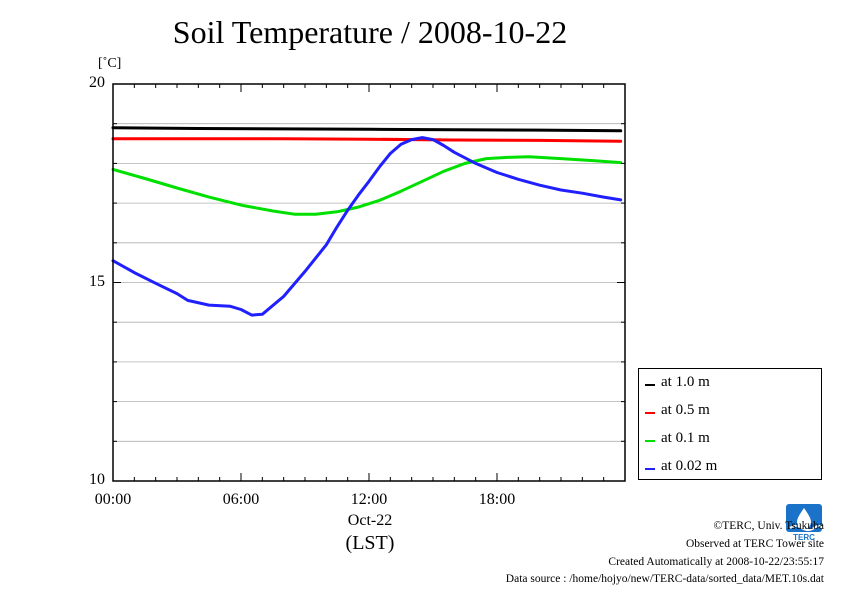 The image size is (842, 595). What do you see at coordinates (110, 63) in the screenshot?
I see `y-axis-unit-label: [˚C]` at bounding box center [110, 63].